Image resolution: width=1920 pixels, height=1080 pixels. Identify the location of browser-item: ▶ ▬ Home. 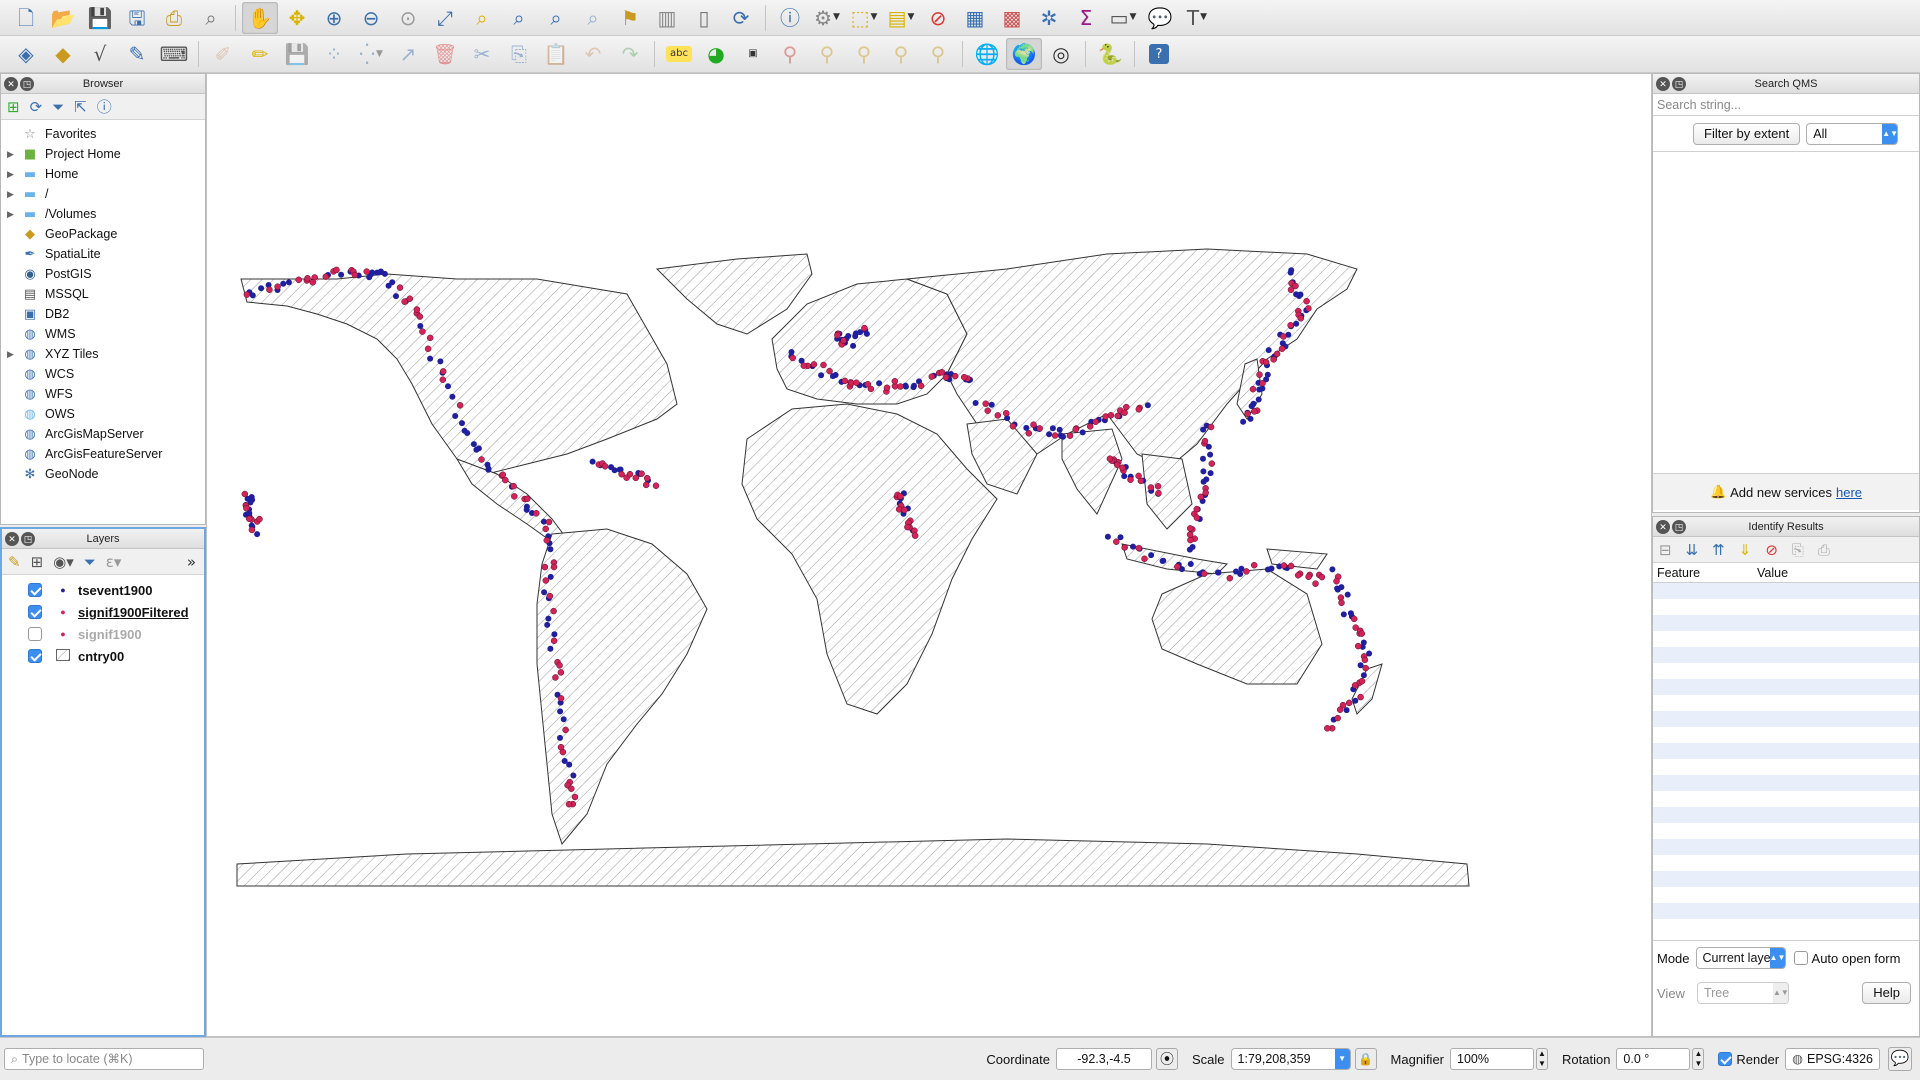
(103, 174).